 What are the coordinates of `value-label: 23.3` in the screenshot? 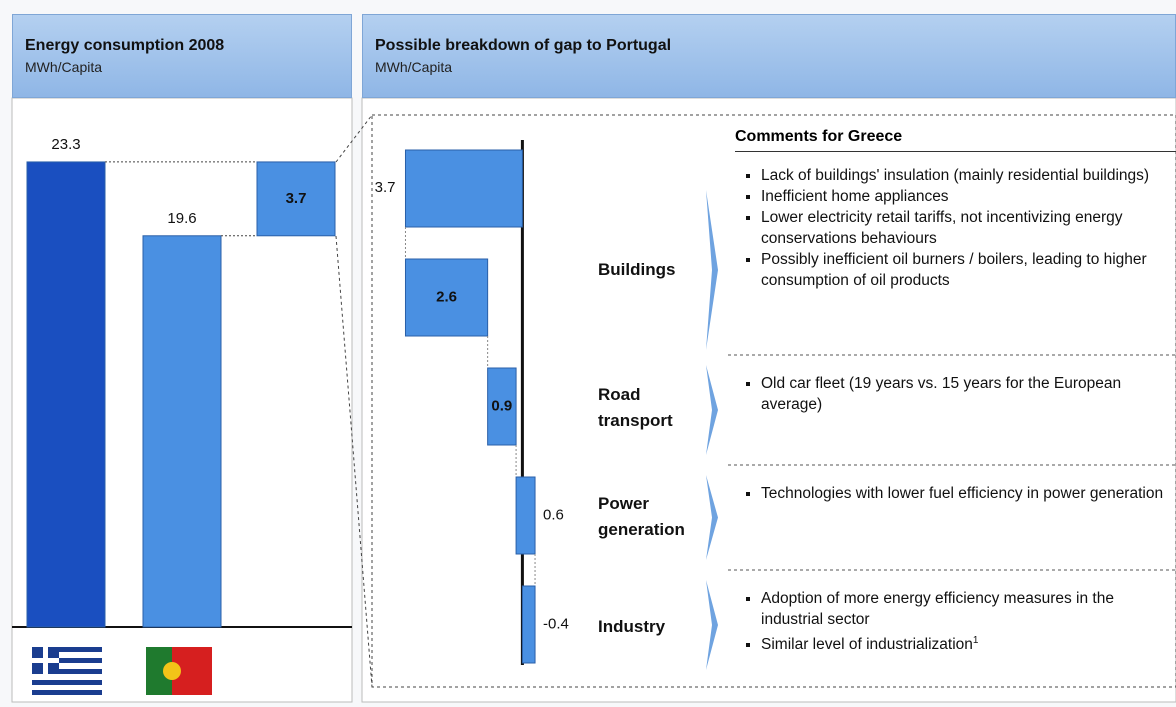 It's located at (65, 144).